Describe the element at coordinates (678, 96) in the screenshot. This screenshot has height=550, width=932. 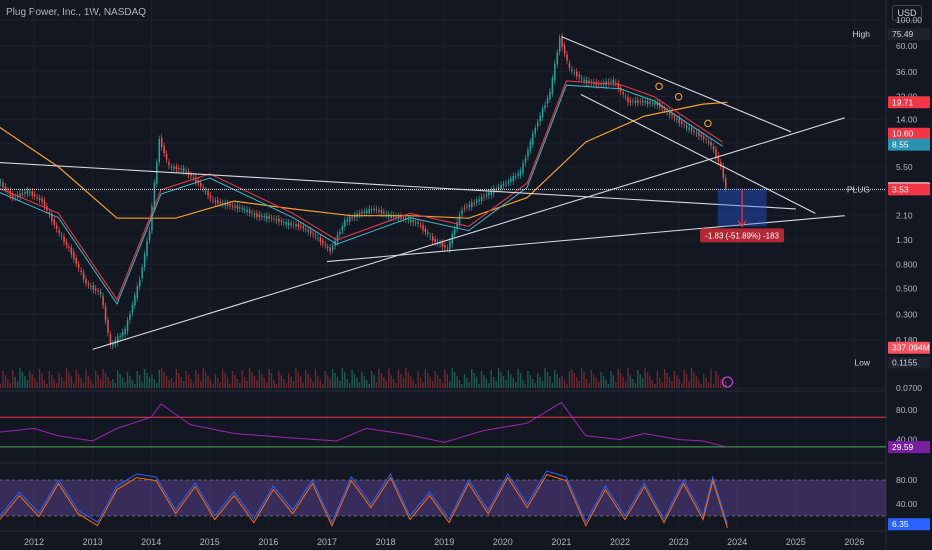
I see `pivot-marker` at that location.